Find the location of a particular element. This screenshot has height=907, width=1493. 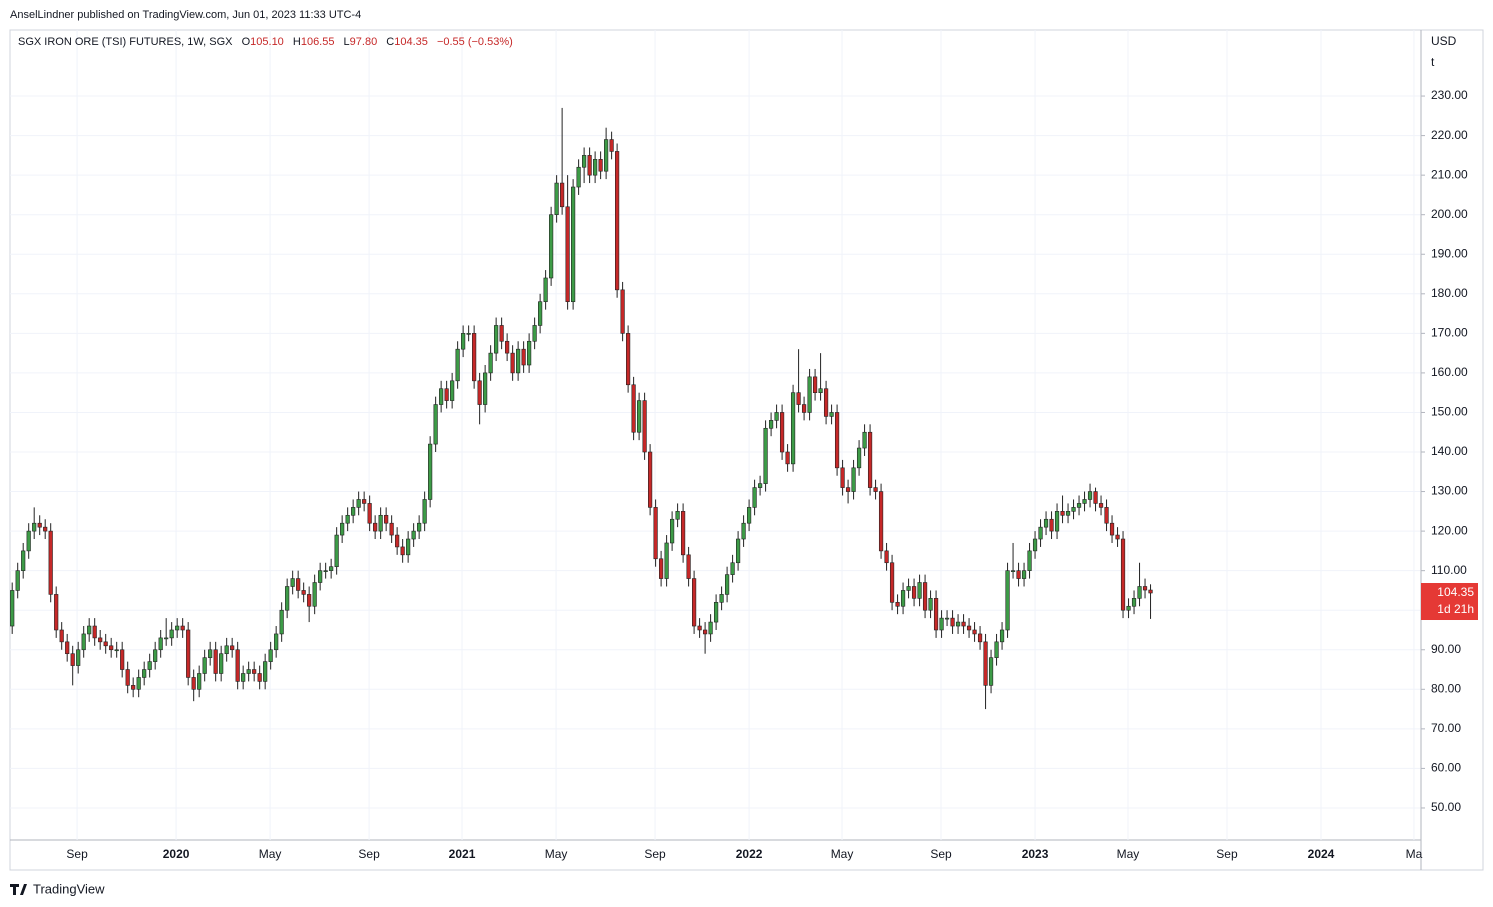

low-label: L is located at coordinates (347, 42).